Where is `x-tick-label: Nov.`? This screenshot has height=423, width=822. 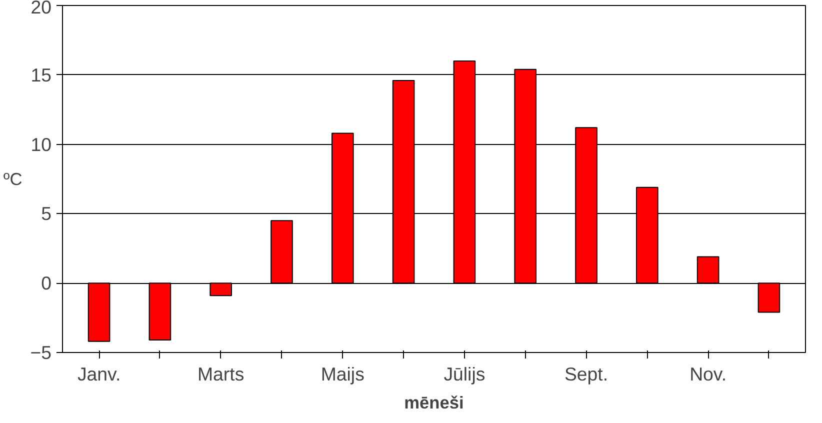 x-tick-label: Nov. is located at coordinates (708, 374).